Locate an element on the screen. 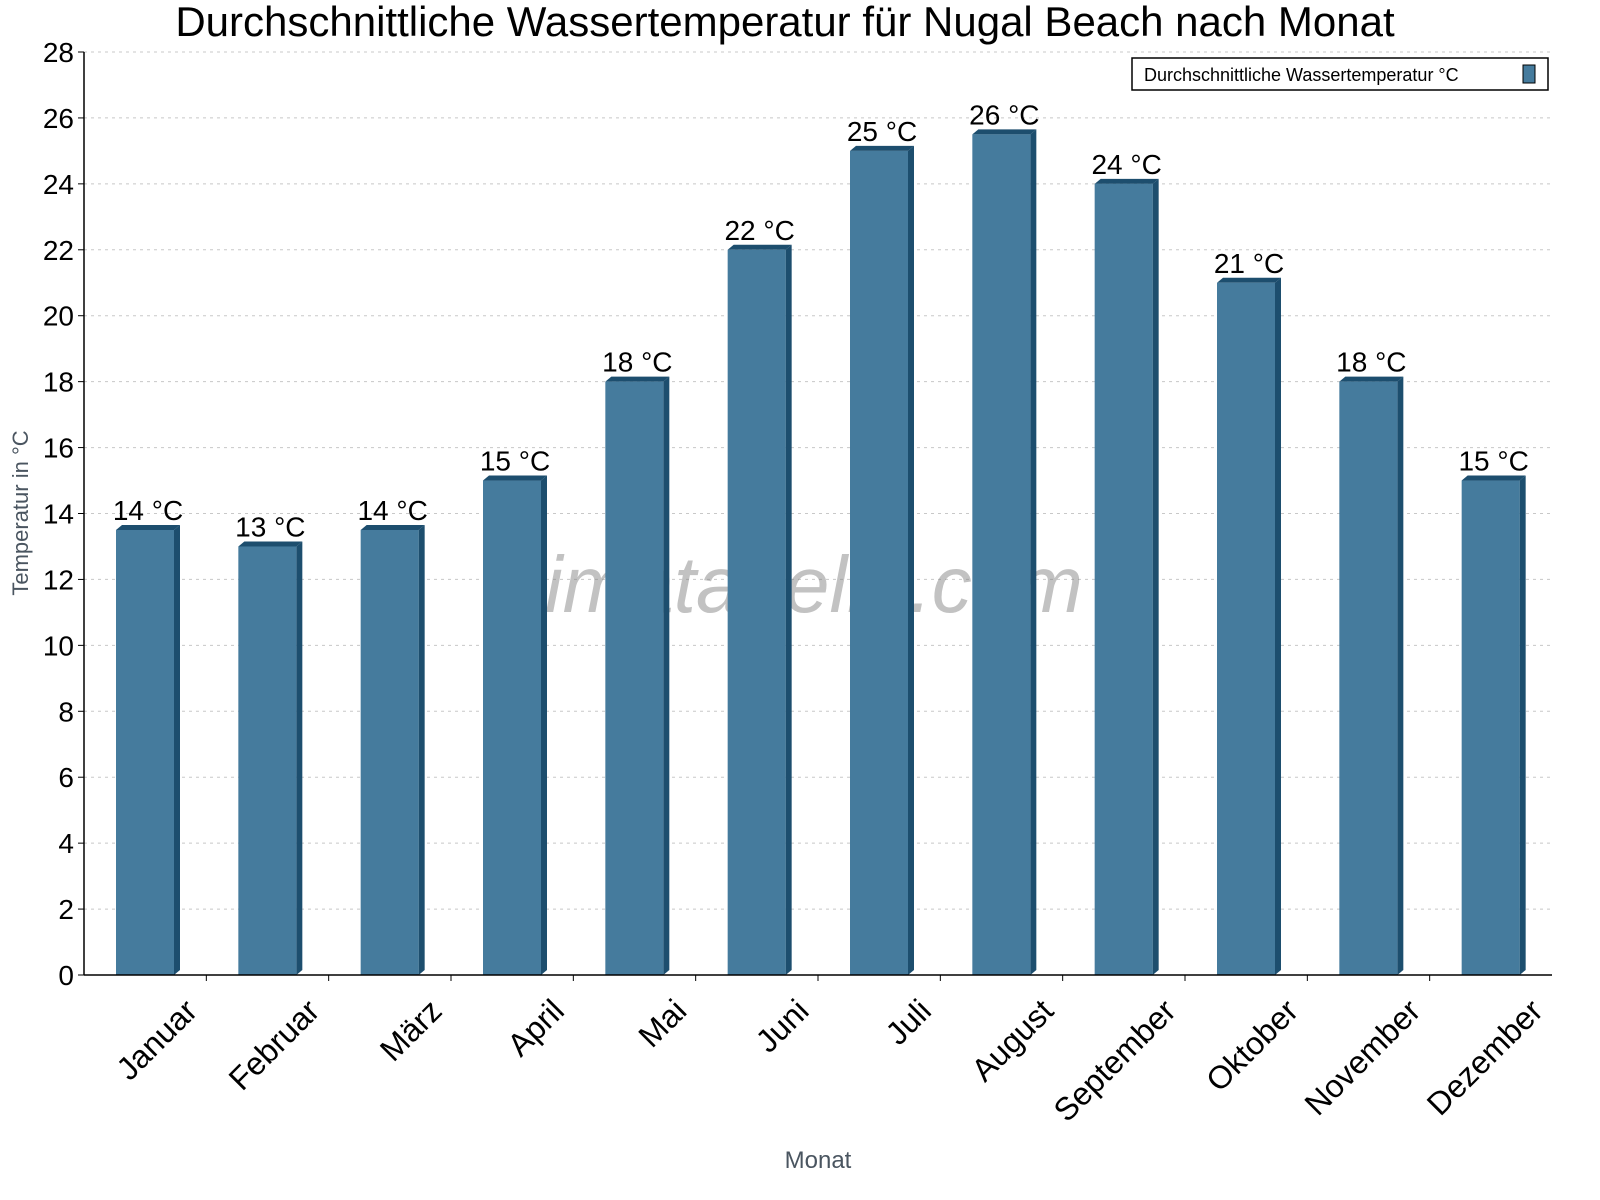  y-tick-label: 2 is located at coordinates (66, 909).